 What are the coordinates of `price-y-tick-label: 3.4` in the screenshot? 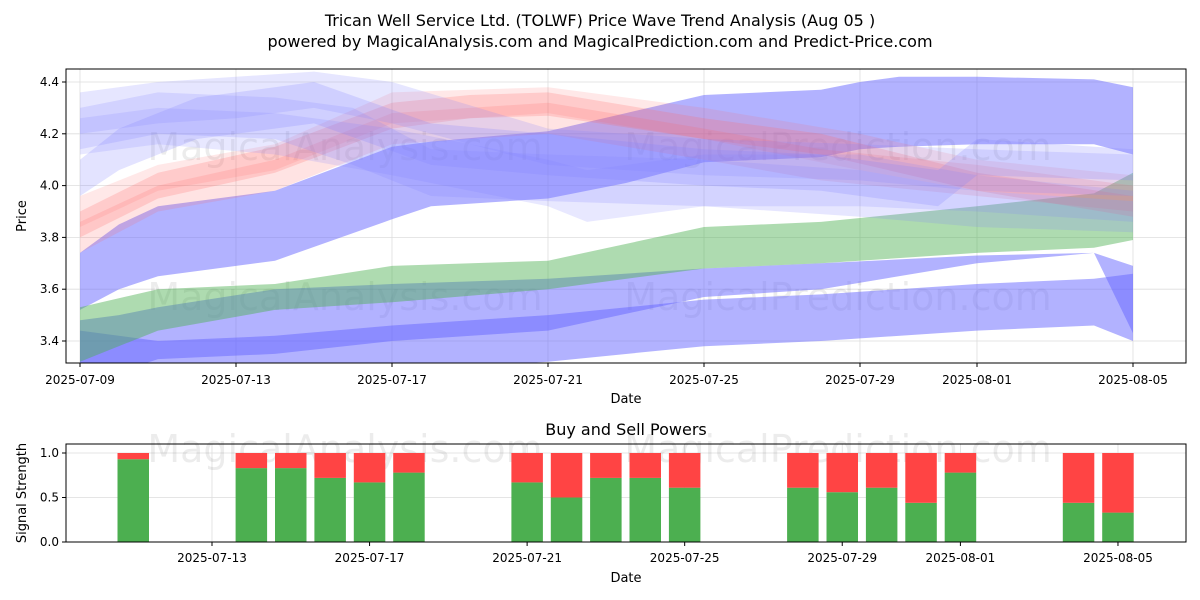 It's located at (49, 341).